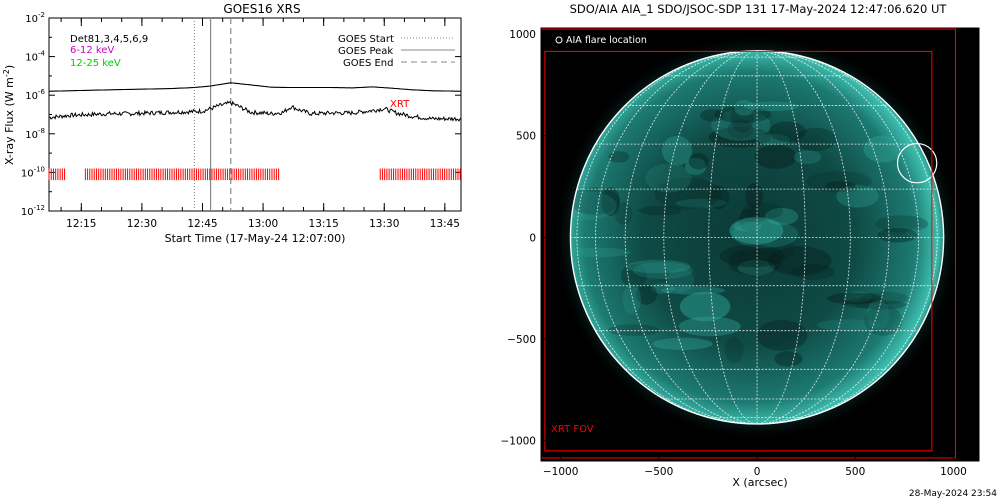 Image resolution: width=1000 pixels, height=500 pixels. What do you see at coordinates (35, 18) in the screenshot?
I see `goes-ytick-label: 10⁻²` at bounding box center [35, 18].